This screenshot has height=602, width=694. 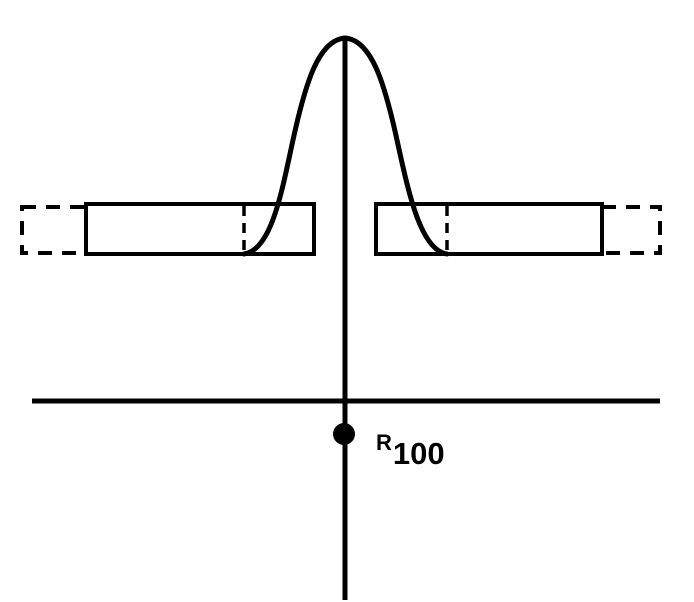 What do you see at coordinates (418, 453) in the screenshot?
I see `reference-point-label-subscript: 100` at bounding box center [418, 453].